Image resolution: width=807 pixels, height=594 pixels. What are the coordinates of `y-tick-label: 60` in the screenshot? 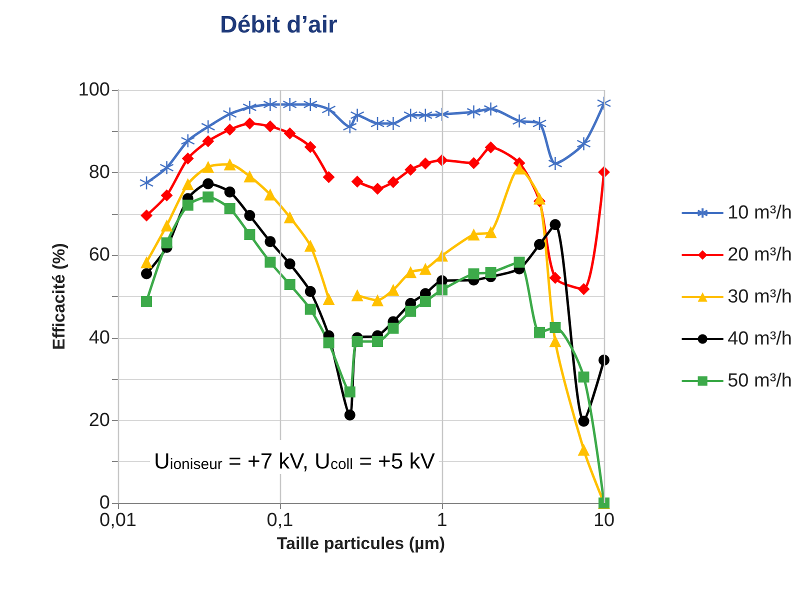 It's located at (99, 255).